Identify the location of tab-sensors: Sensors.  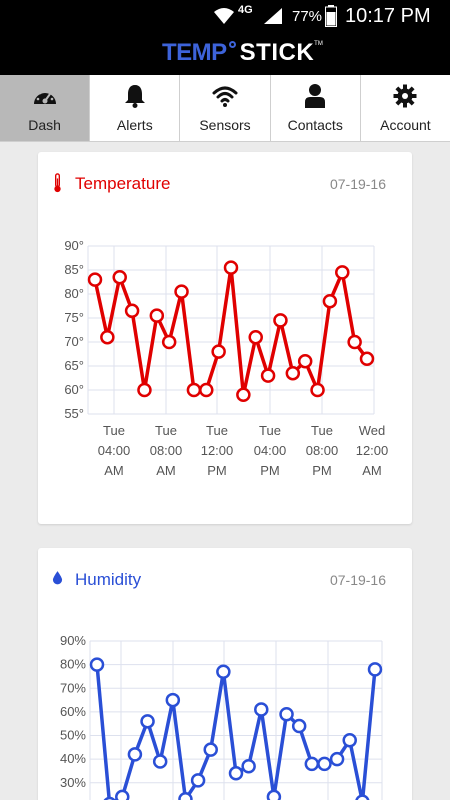
(225, 108).